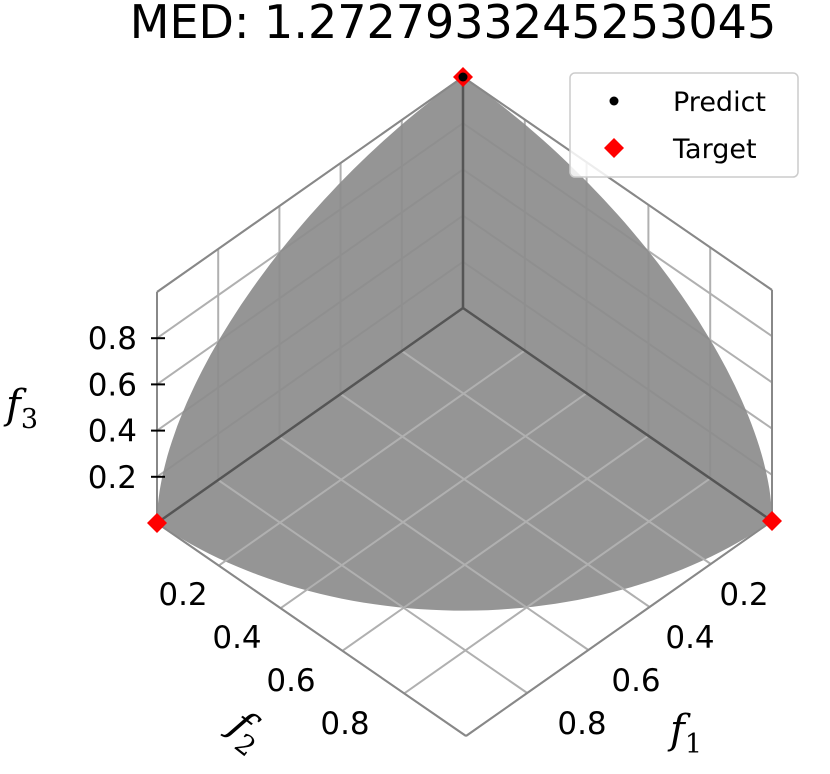 This screenshot has height=774, width=830. I want to click on z-tick-label: 0.4, so click(112, 432).